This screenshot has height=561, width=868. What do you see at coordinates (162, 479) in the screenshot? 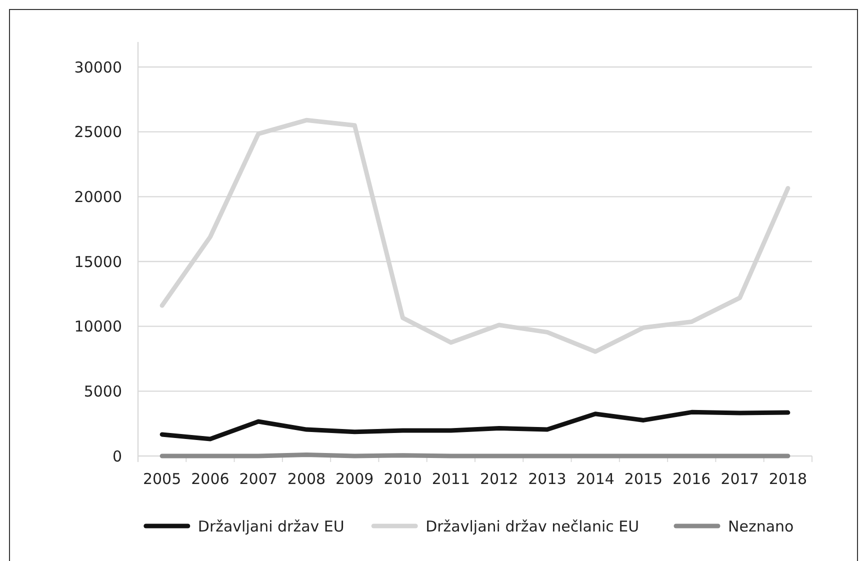
I see `x-tick-label: 2005` at bounding box center [162, 479].